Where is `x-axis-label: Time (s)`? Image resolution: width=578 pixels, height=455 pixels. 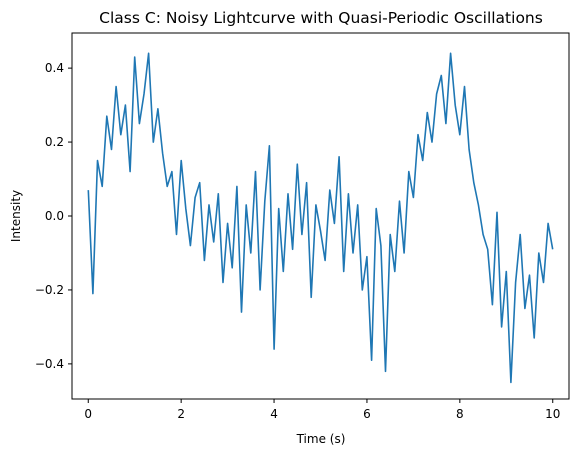 x-axis-label: Time (s) is located at coordinates (321, 439).